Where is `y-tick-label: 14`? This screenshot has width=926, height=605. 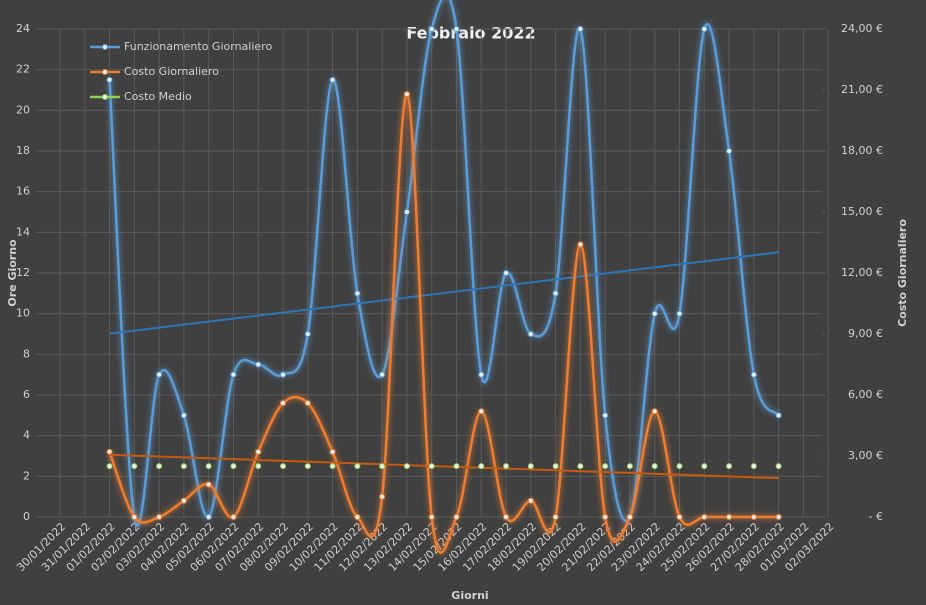 y-tick-label: 14 is located at coordinates (23, 231).